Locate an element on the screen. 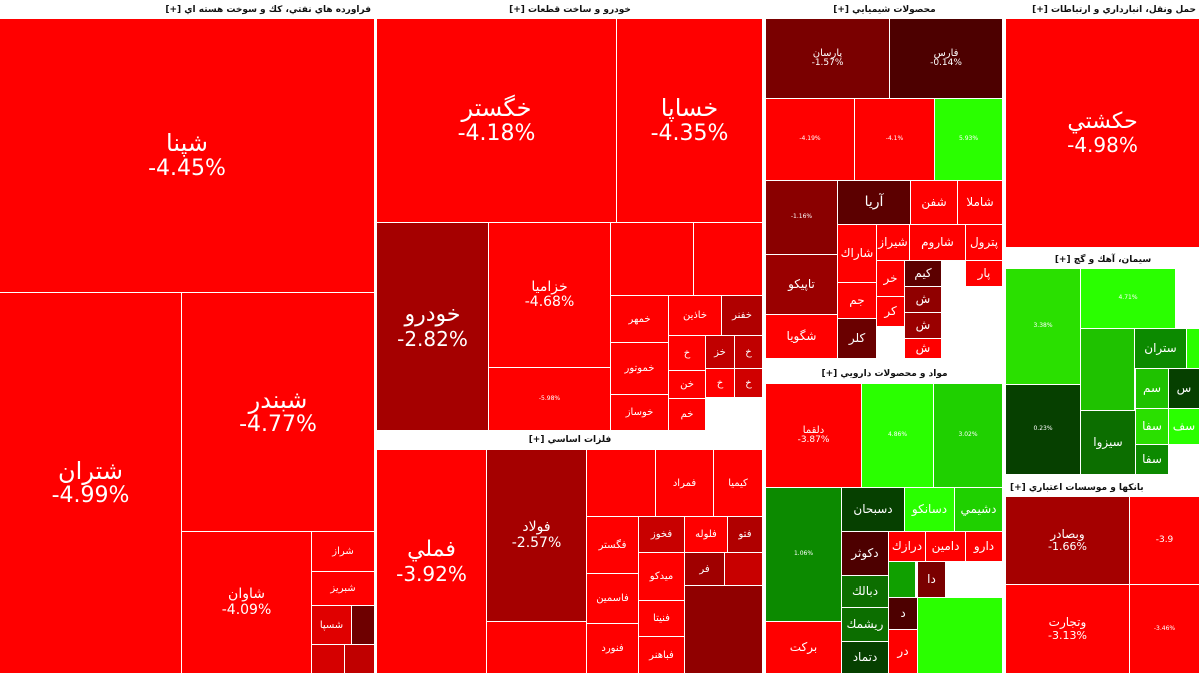  stock-tile: دارو is located at coordinates (984, 547).